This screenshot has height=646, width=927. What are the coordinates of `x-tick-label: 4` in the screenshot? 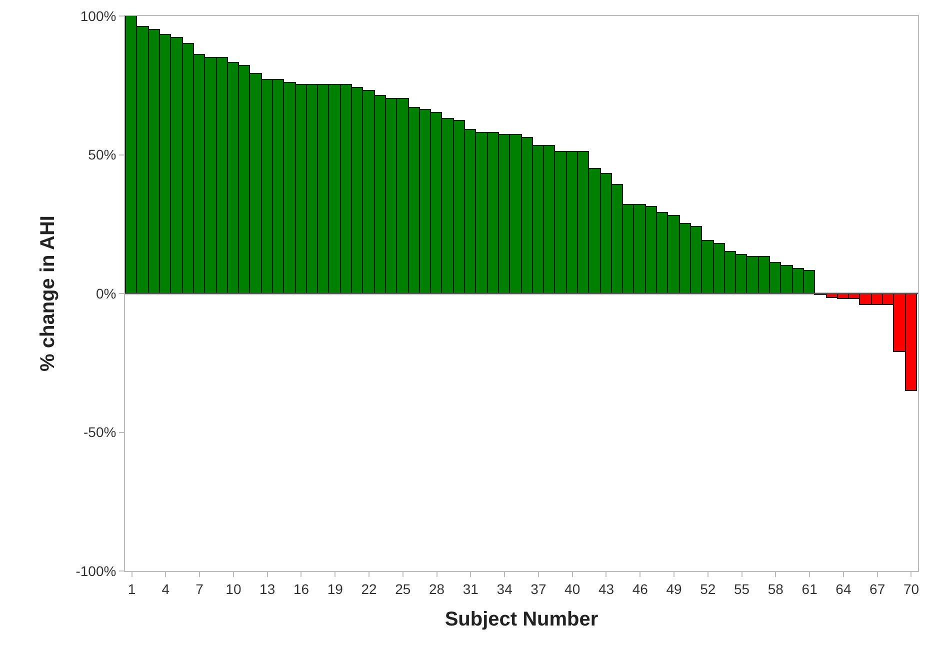 It's located at (166, 588).